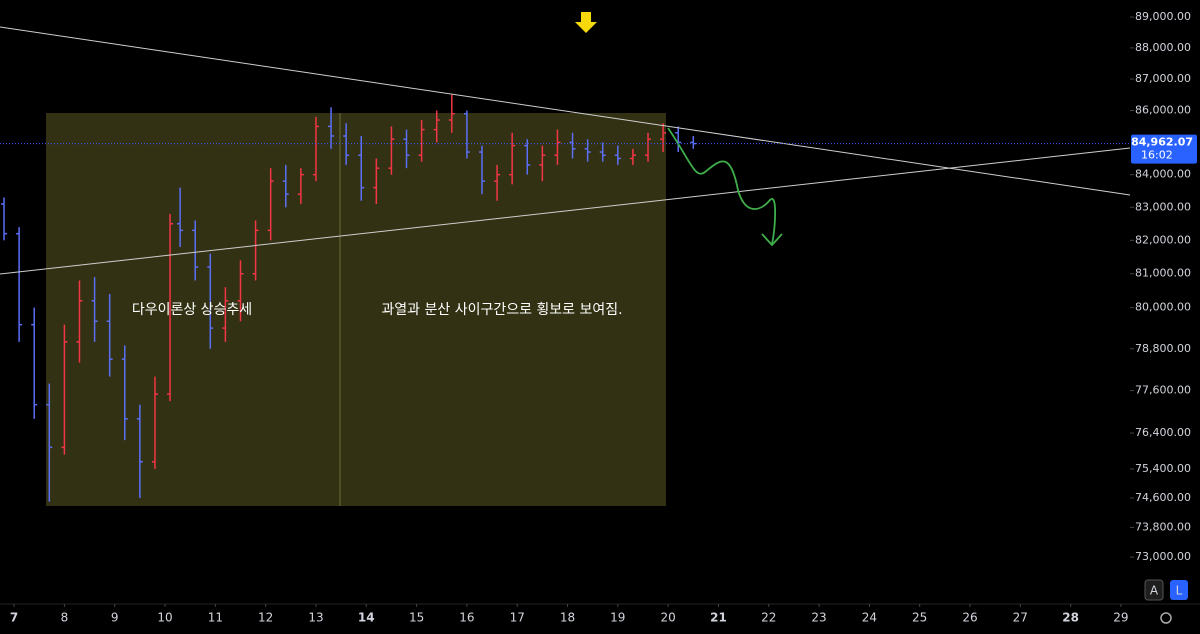 Image resolution: width=1200 pixels, height=634 pixels. What do you see at coordinates (164, 618) in the screenshot?
I see `x-tick-label: 10` at bounding box center [164, 618].